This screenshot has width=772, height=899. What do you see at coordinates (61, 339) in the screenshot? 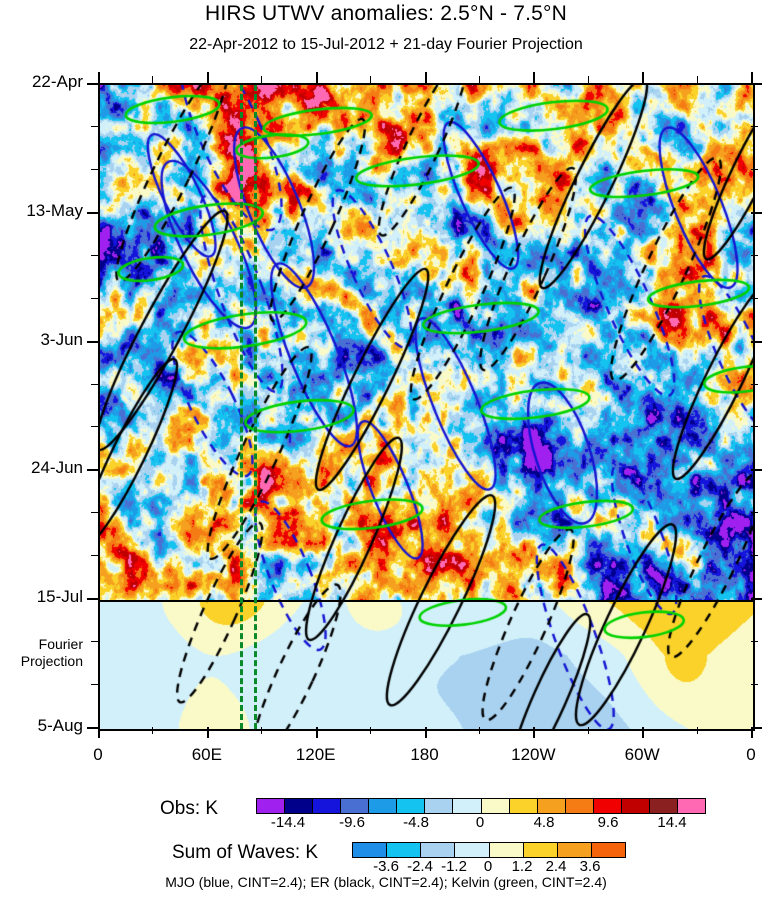
I see `y-tick-label: 3-Jun` at bounding box center [61, 339].